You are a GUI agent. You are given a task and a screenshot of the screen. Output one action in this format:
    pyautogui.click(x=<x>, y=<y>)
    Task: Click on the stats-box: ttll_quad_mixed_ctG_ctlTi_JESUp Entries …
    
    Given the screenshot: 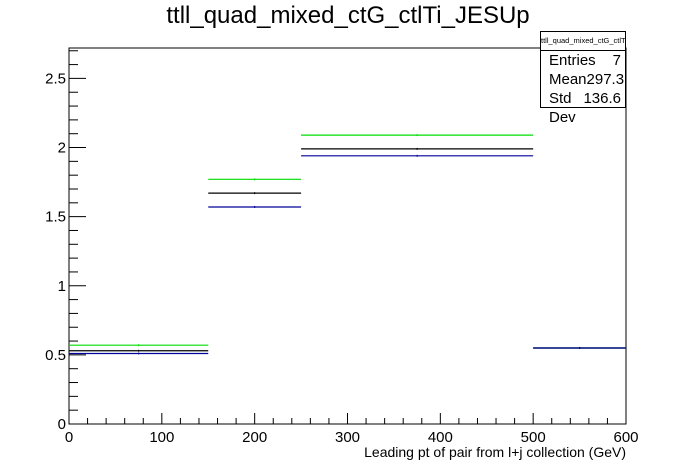 What is the action you would take?
    pyautogui.click(x=583, y=78)
    